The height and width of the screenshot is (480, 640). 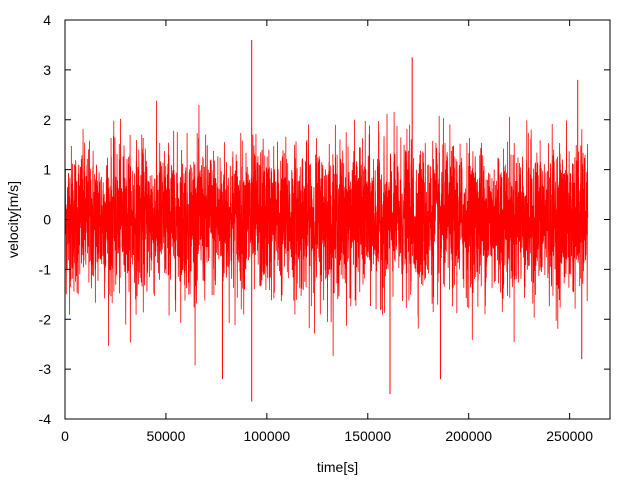 I want to click on x-tick-label: 50000, so click(x=165, y=436).